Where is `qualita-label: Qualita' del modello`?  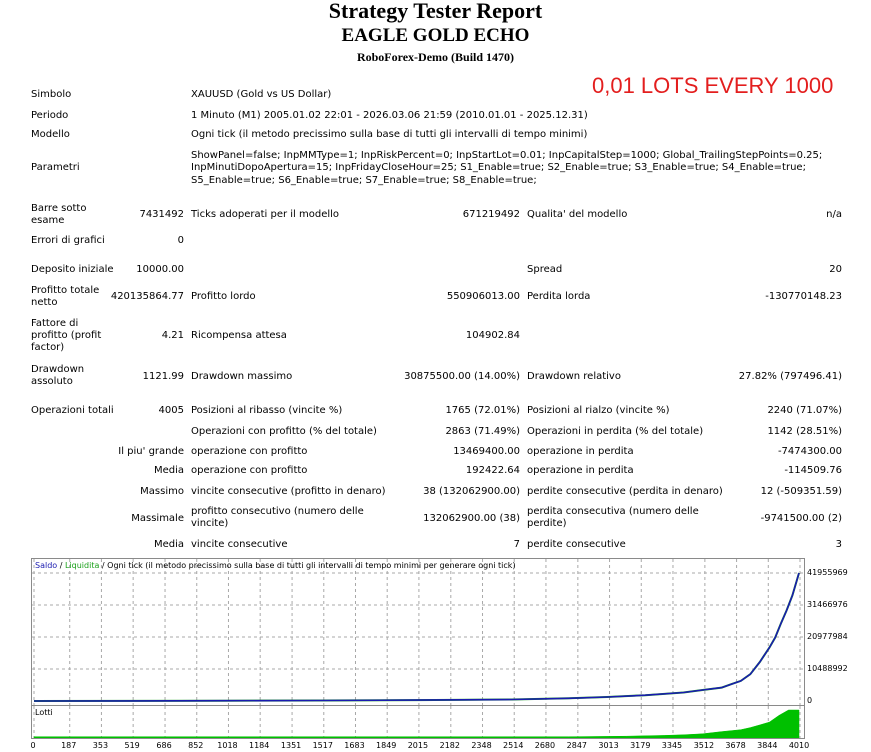
qualita-label: Qualita' del modello is located at coordinates (577, 214).